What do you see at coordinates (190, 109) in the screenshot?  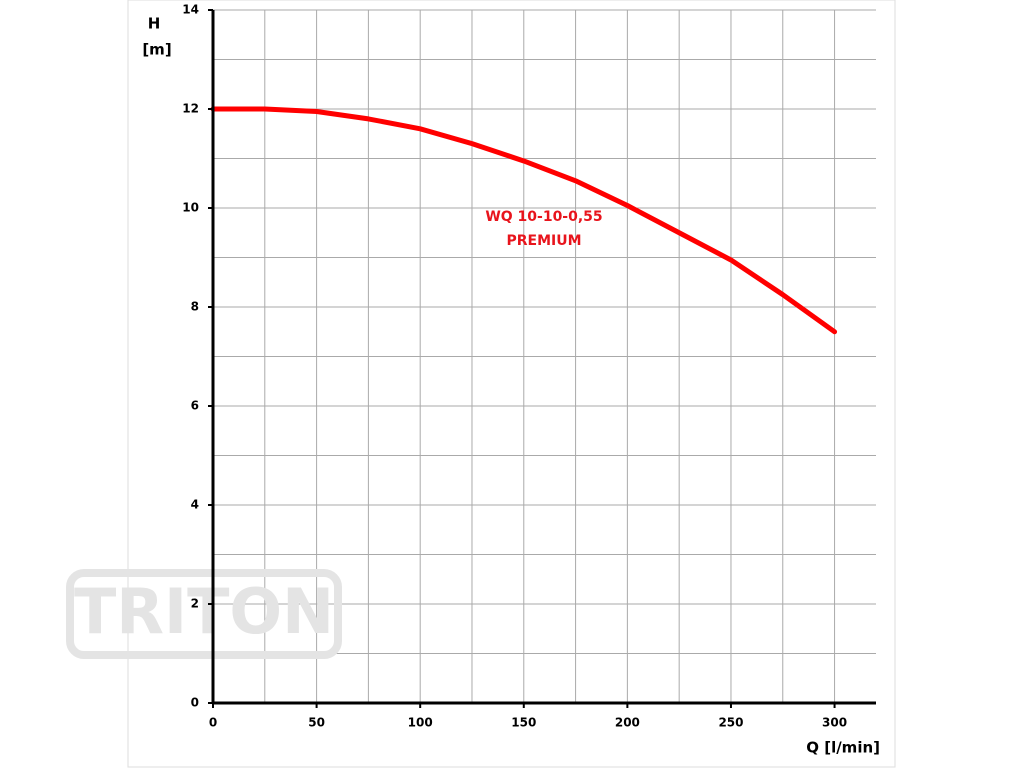 I see `y-tick-label: 12` at bounding box center [190, 109].